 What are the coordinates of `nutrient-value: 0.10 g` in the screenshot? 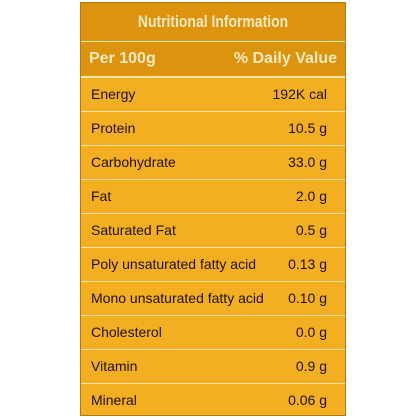 It's located at (307, 298).